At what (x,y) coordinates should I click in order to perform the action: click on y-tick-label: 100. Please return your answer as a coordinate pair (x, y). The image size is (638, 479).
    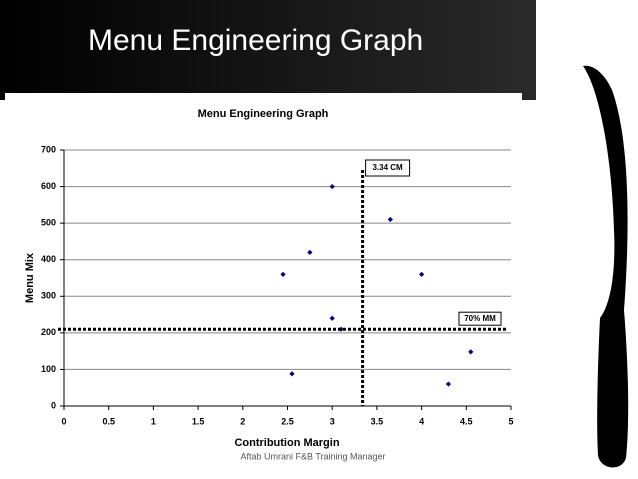
    Looking at the image, I should click on (48, 369).